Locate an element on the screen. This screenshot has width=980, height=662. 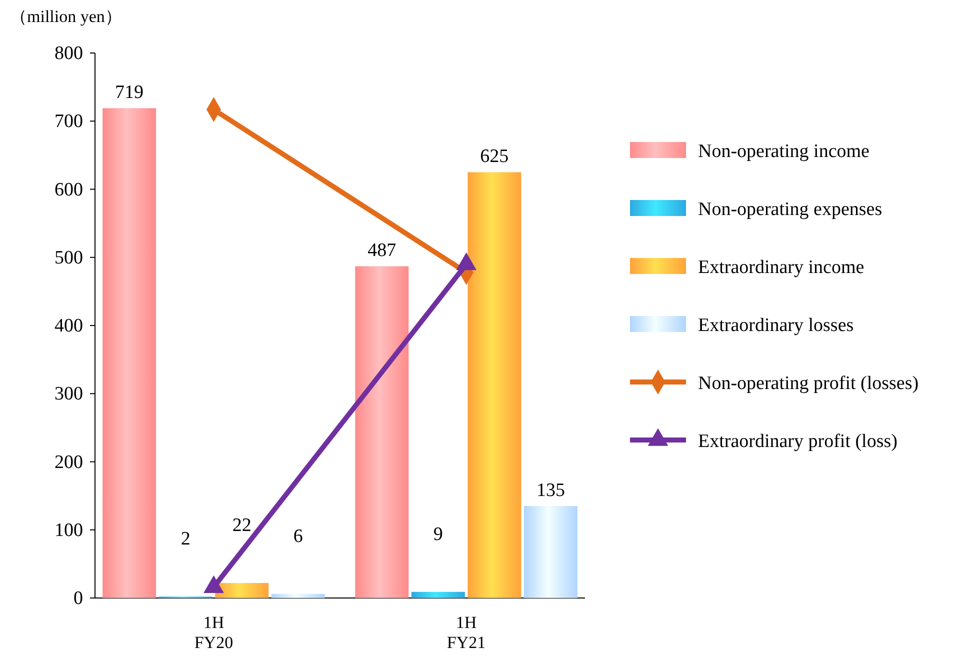
y-tick-label: 100 is located at coordinates (68, 530).